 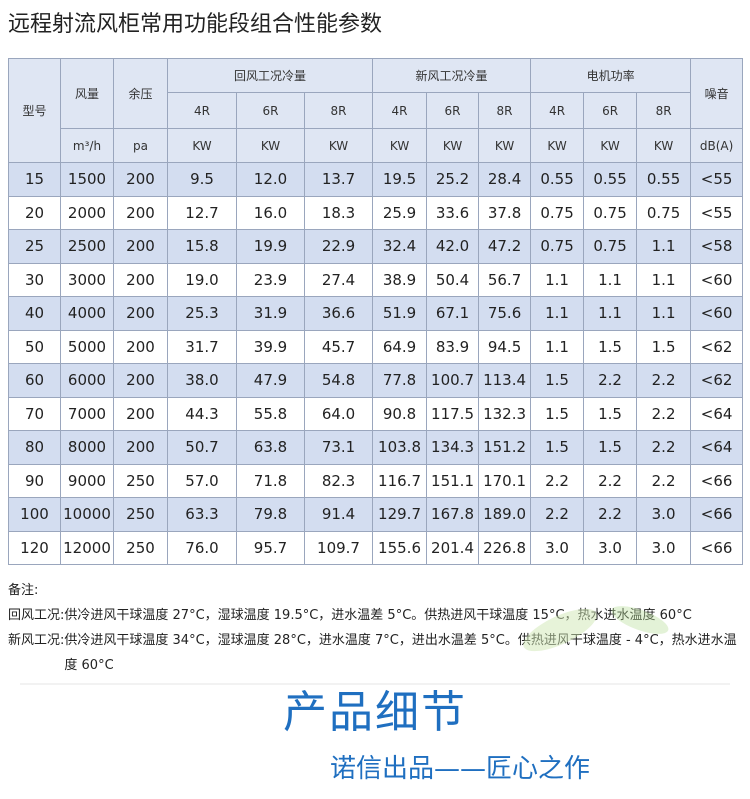 I want to click on data-cell: 20, so click(x=34, y=212).